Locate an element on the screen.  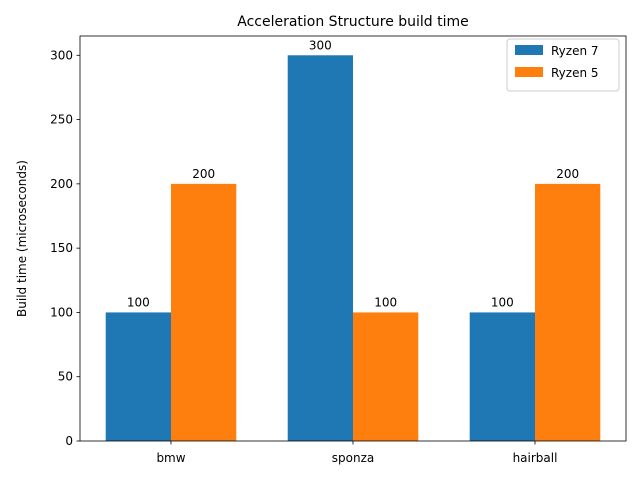
y-axis: 0 50 100 150 200 250 300 is located at coordinates (65, 248).